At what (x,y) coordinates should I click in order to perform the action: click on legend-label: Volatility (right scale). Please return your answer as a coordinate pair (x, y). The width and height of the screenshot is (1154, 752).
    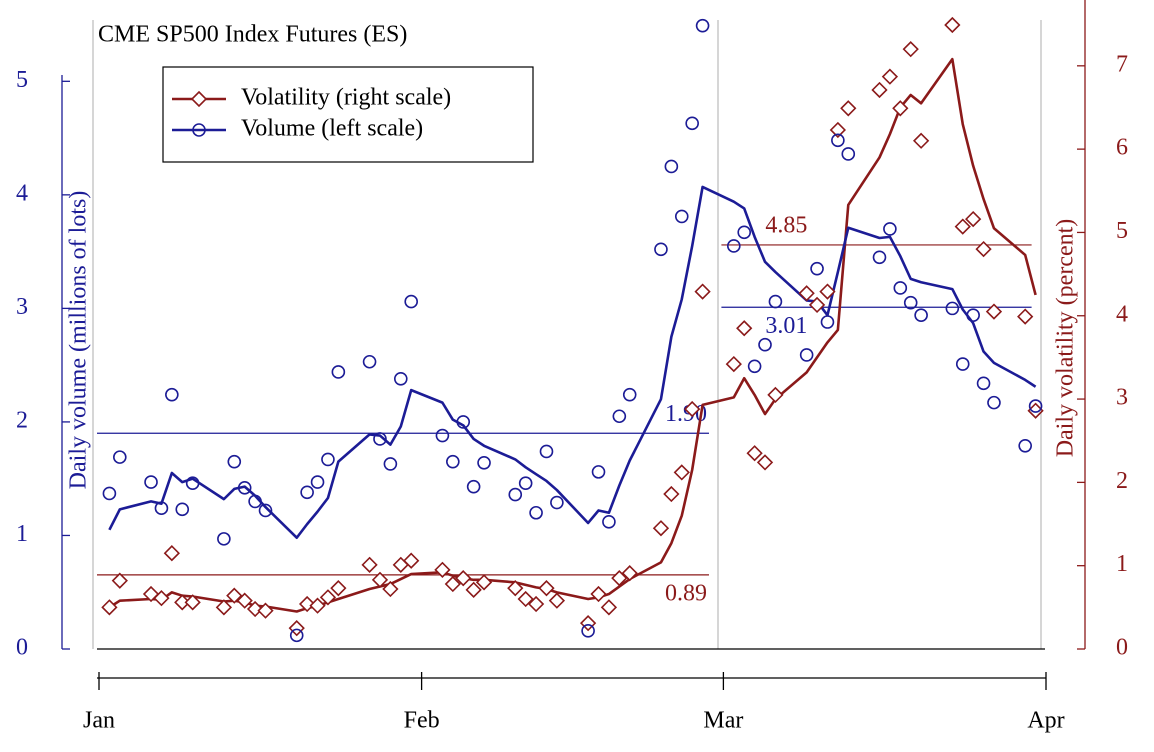
    Looking at the image, I should click on (346, 98).